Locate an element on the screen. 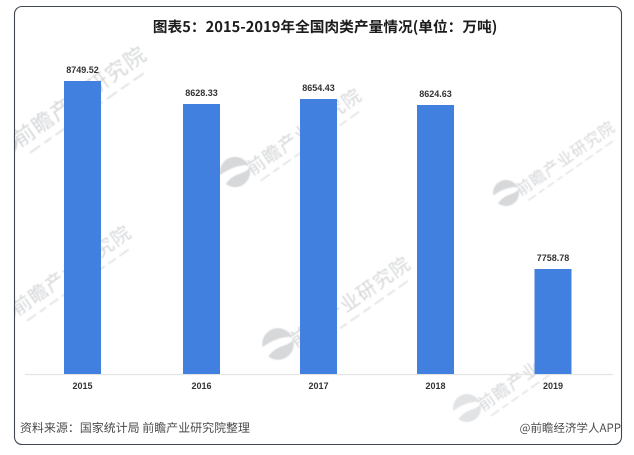 The width and height of the screenshot is (634, 455). svg-text: 7758.78 is located at coordinates (553, 258).